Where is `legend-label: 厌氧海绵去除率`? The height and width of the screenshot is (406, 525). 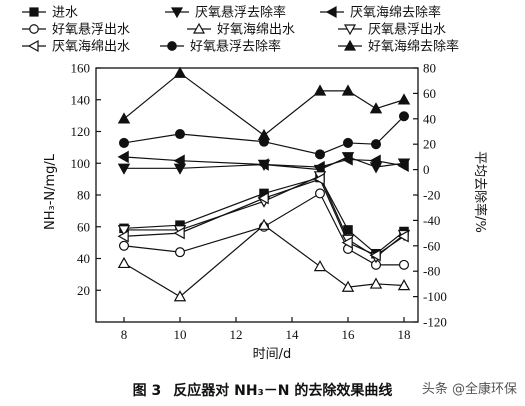
legend-label: 厌氧海绵去除率 is located at coordinates (395, 13).